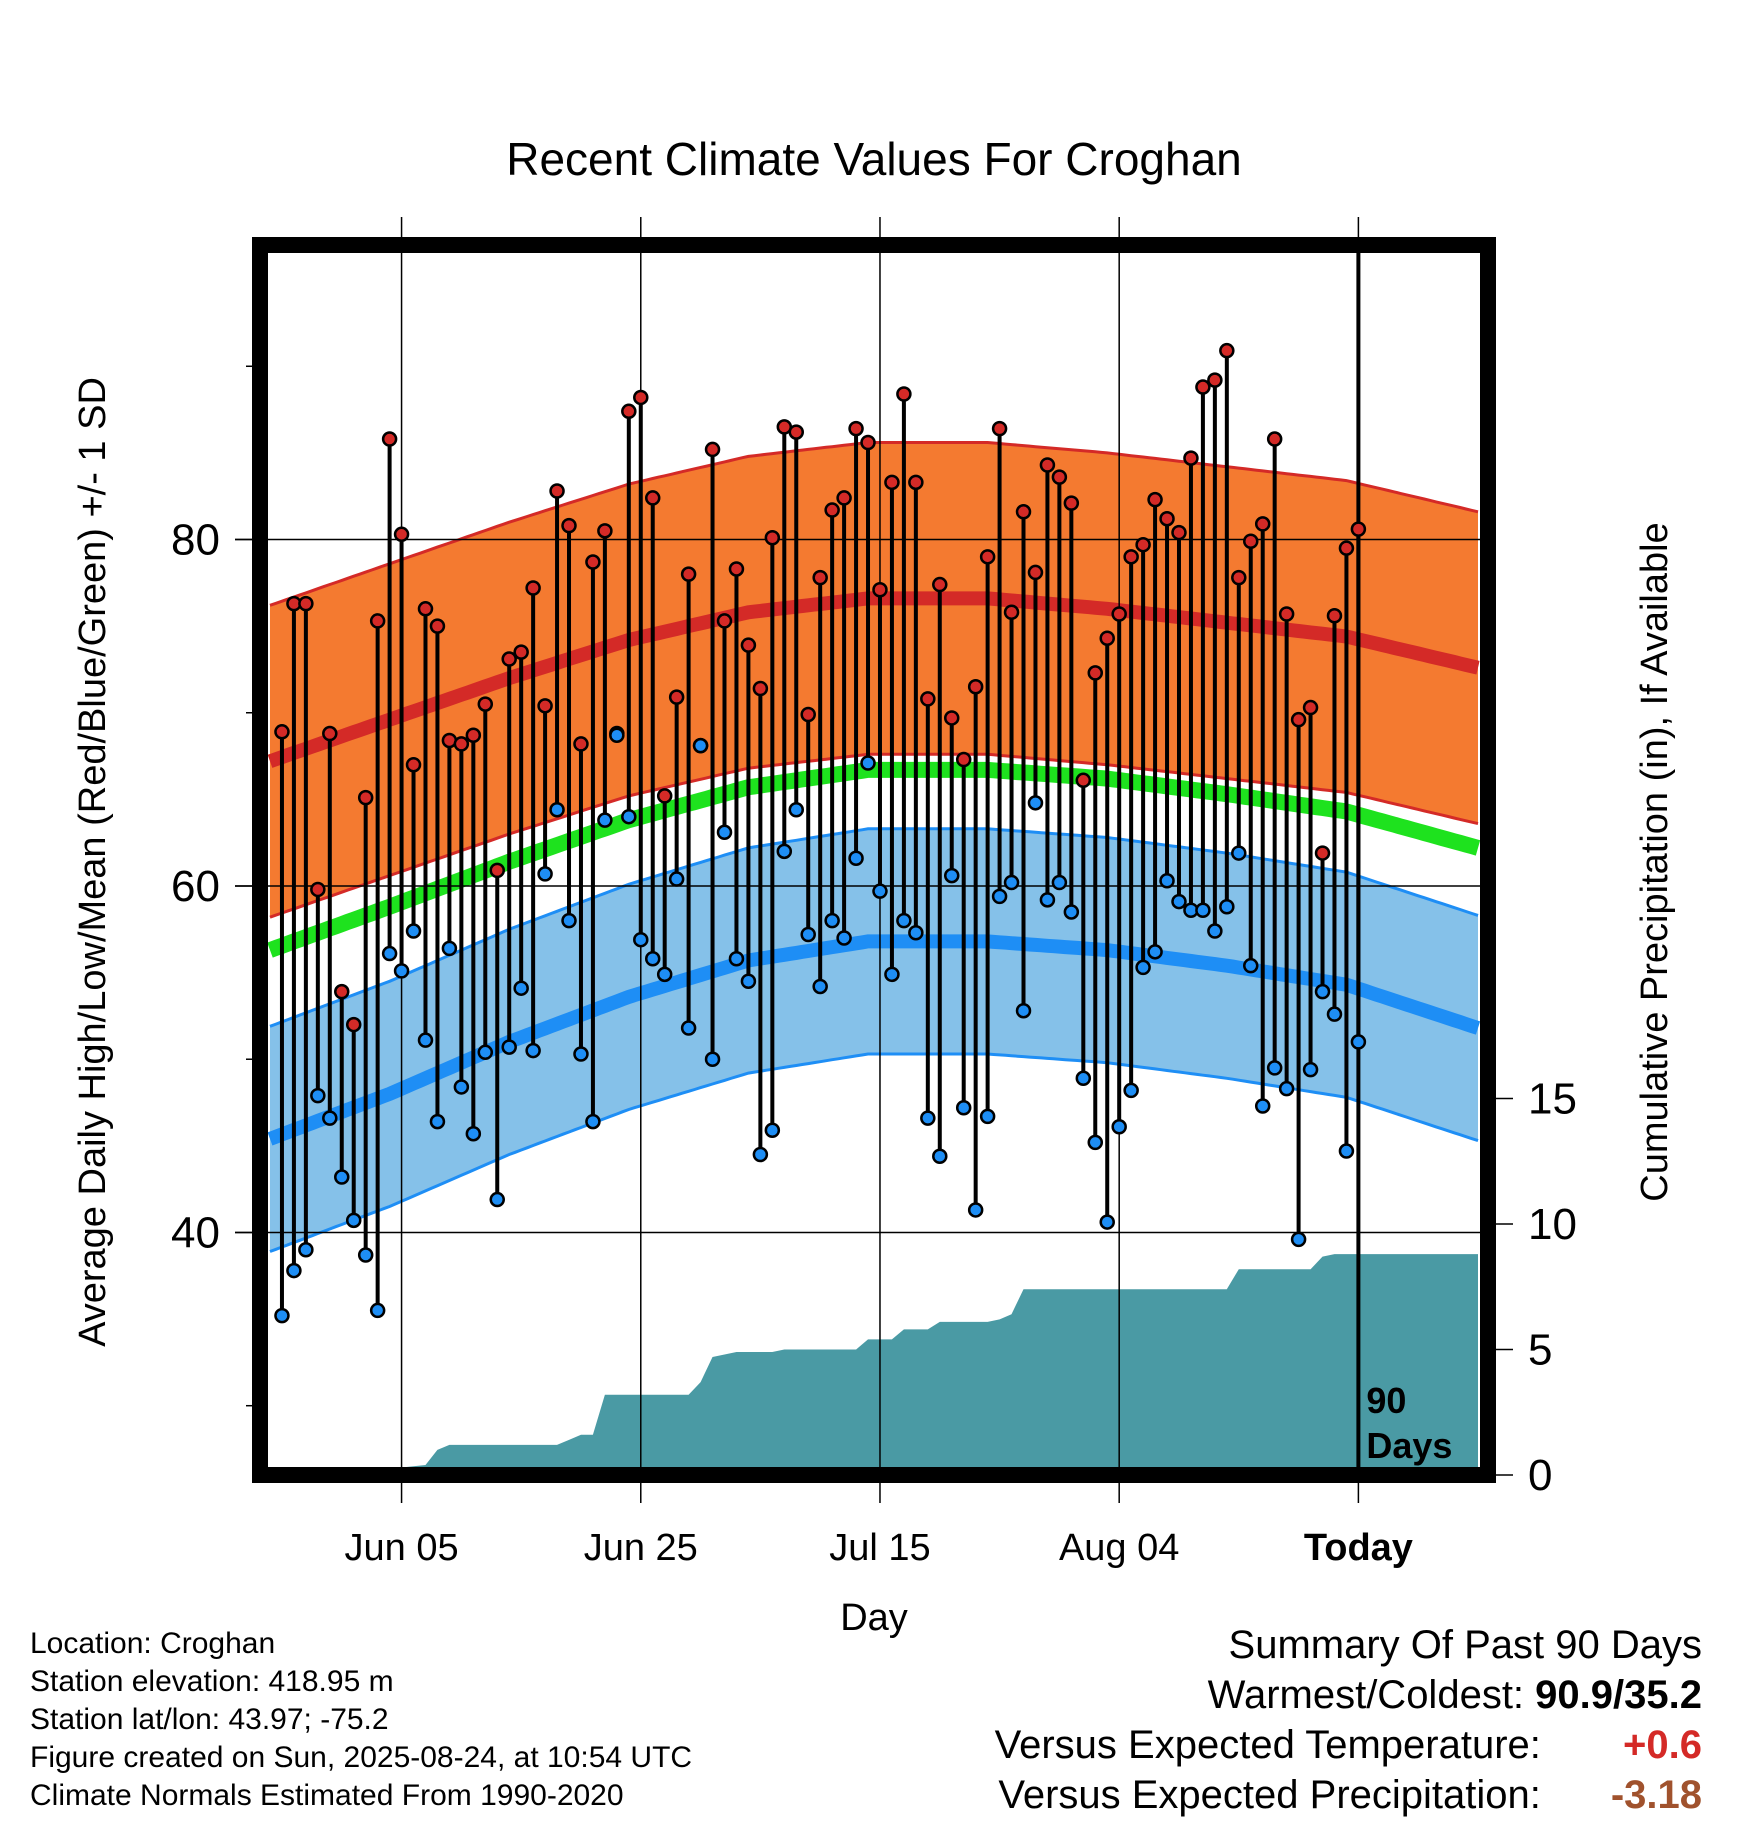 The image size is (1748, 1828). Describe the element at coordinates (1552, 1098) in the screenshot. I see `y2-tick-label: 15` at that location.